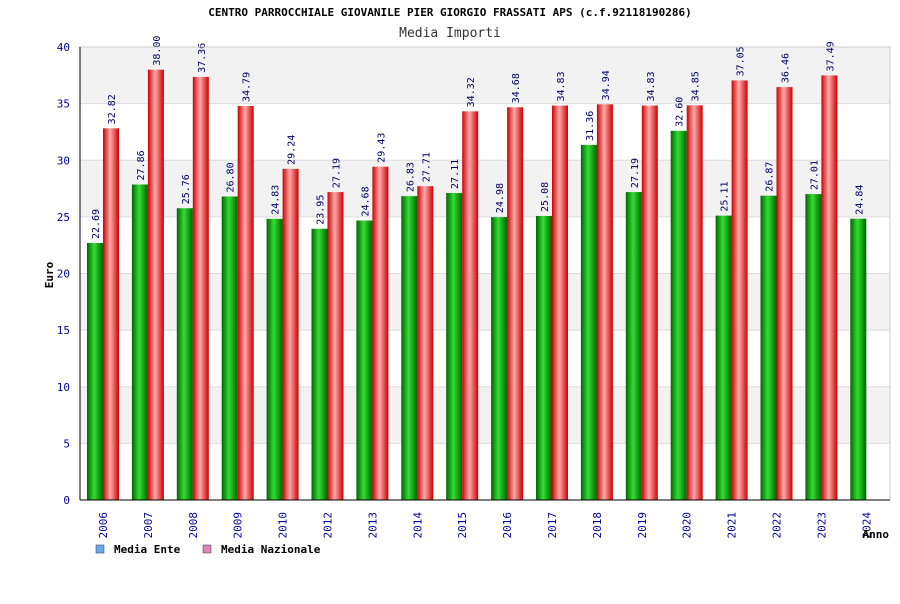 This screenshot has height=604, width=900. I want to click on value-label-media-ente: 26.83, so click(410, 177).